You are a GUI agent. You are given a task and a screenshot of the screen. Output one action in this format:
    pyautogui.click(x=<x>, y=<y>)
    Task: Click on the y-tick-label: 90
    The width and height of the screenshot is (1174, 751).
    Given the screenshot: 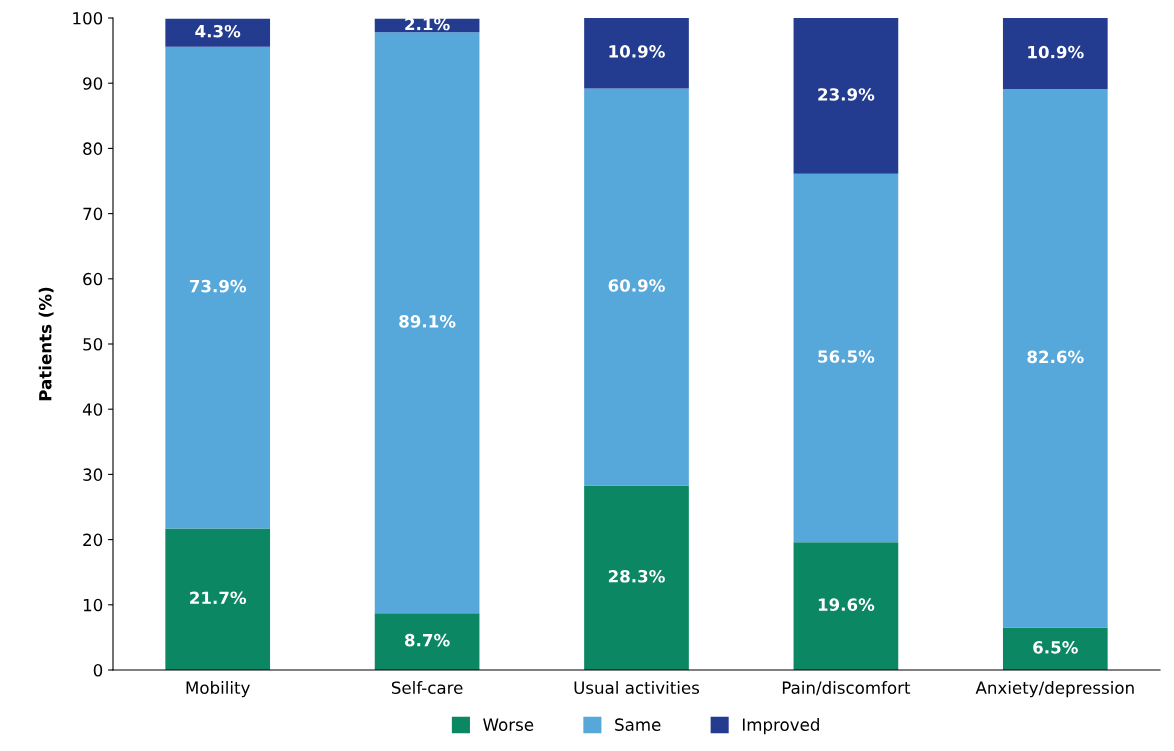 What is the action you would take?
    pyautogui.click(x=93, y=83)
    